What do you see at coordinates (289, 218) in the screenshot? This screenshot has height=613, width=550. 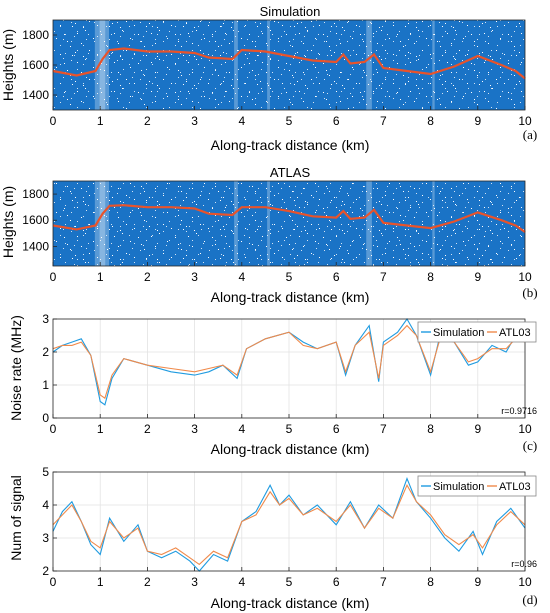 I see `panel-b-signal-photons` at bounding box center [289, 218].